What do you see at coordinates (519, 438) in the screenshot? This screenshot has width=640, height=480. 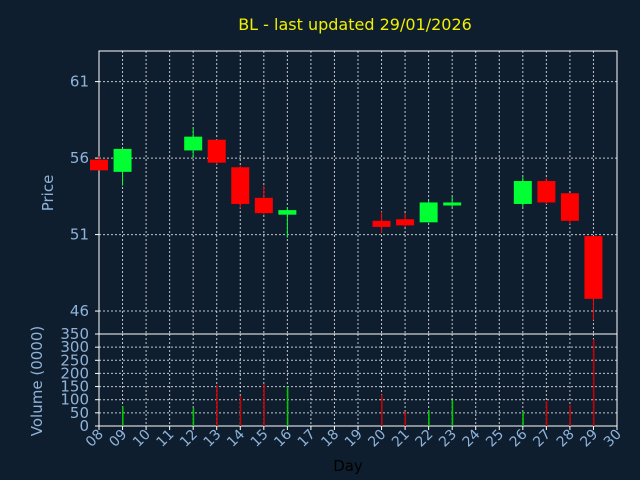 I see `day-tick-label: 26` at bounding box center [519, 438].